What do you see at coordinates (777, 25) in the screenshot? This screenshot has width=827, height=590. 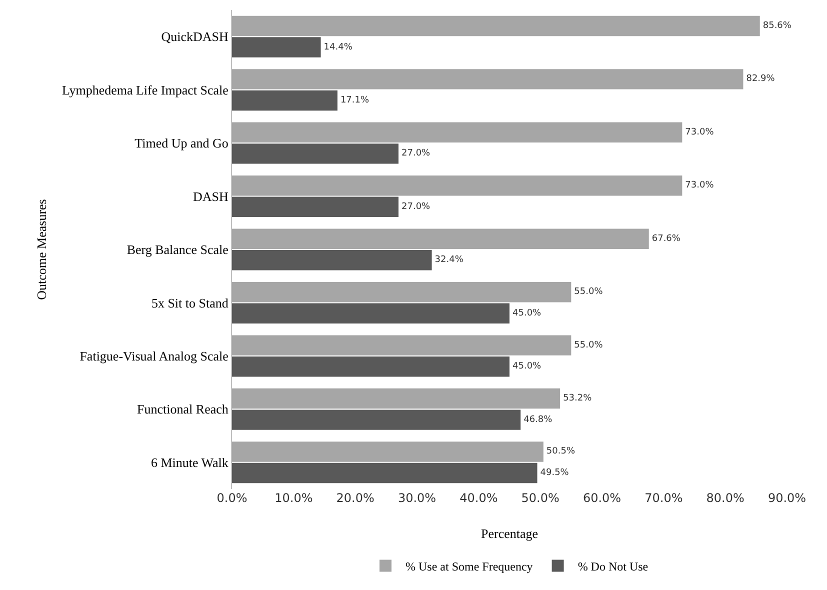 I see `data-label: 85.6%` at bounding box center [777, 25].